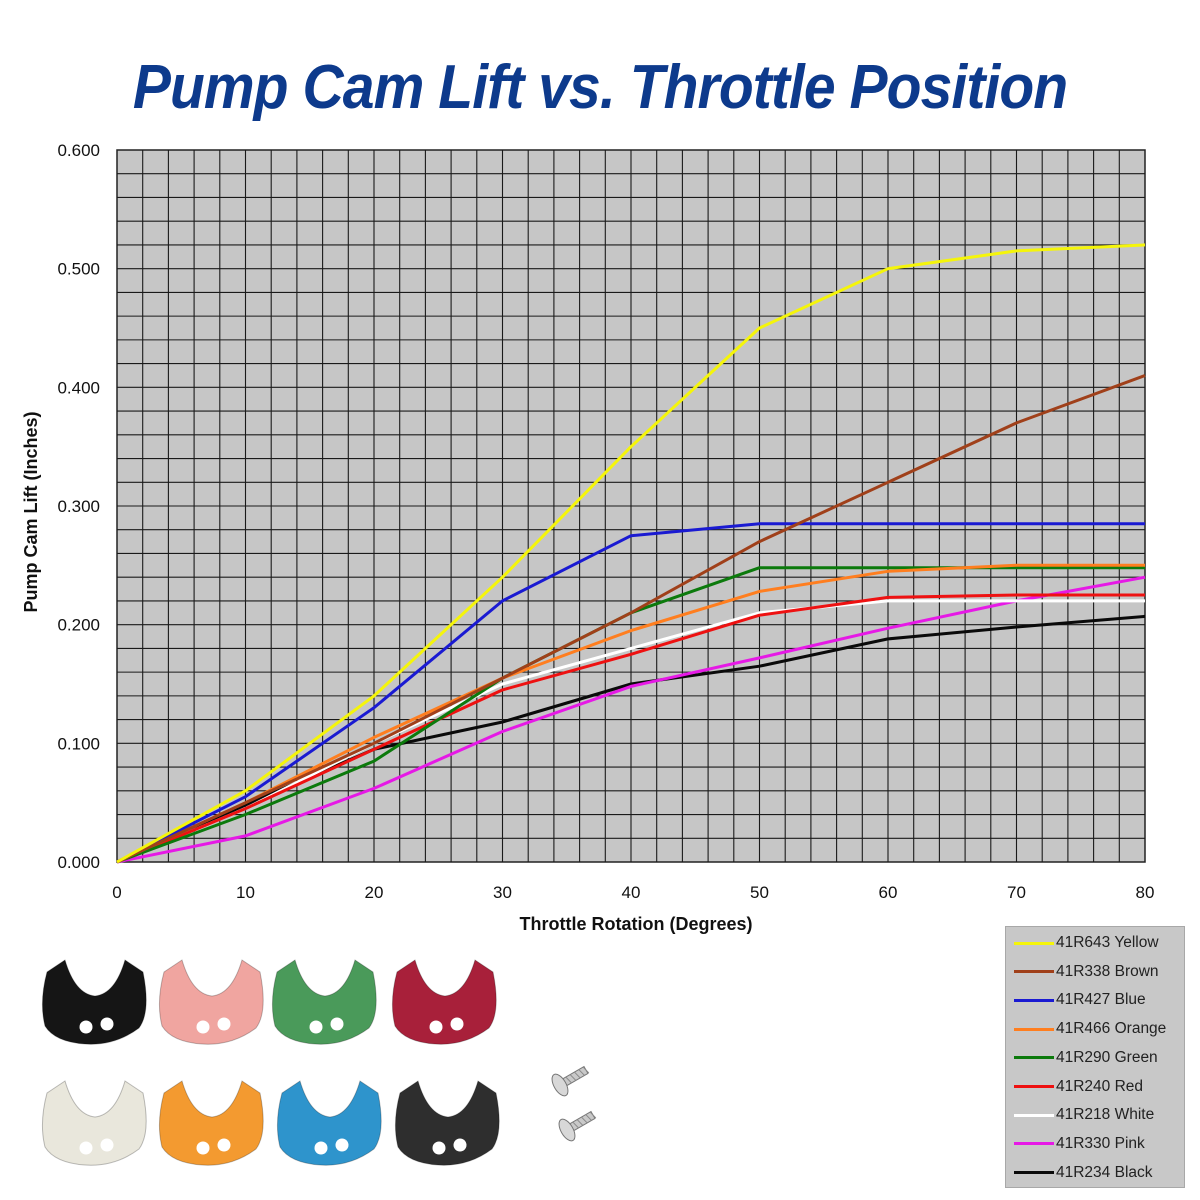  What do you see at coordinates (635, 924) in the screenshot?
I see `x-axis-title: Throttle Rotation (Degrees)` at bounding box center [635, 924].